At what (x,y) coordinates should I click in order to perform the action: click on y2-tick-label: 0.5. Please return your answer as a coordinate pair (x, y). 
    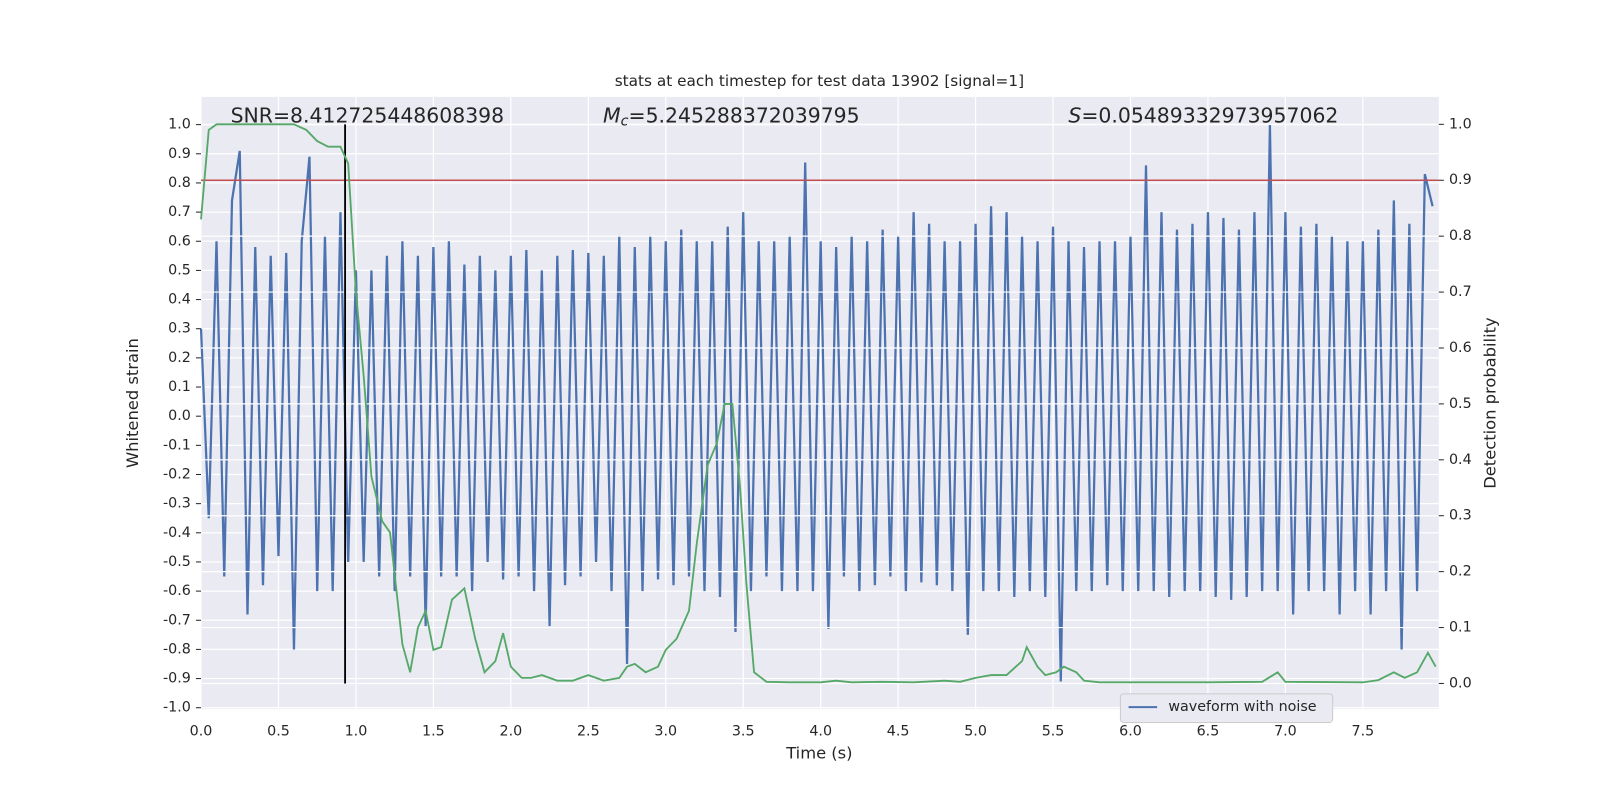
    Looking at the image, I should click on (1460, 404).